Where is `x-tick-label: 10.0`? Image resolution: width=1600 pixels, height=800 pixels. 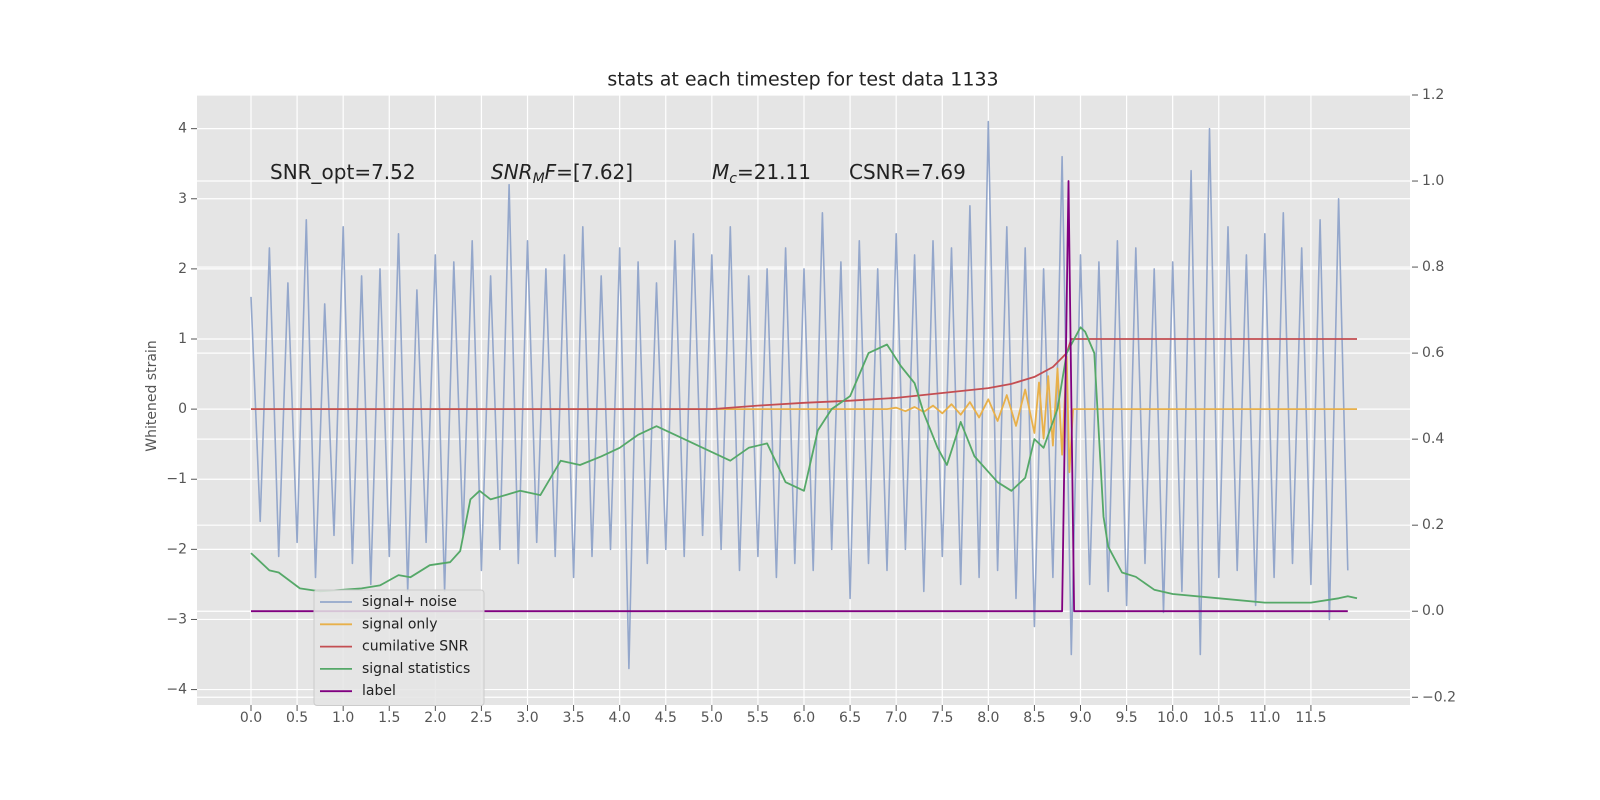
x-tick-label: 10.0 is located at coordinates (1172, 718).